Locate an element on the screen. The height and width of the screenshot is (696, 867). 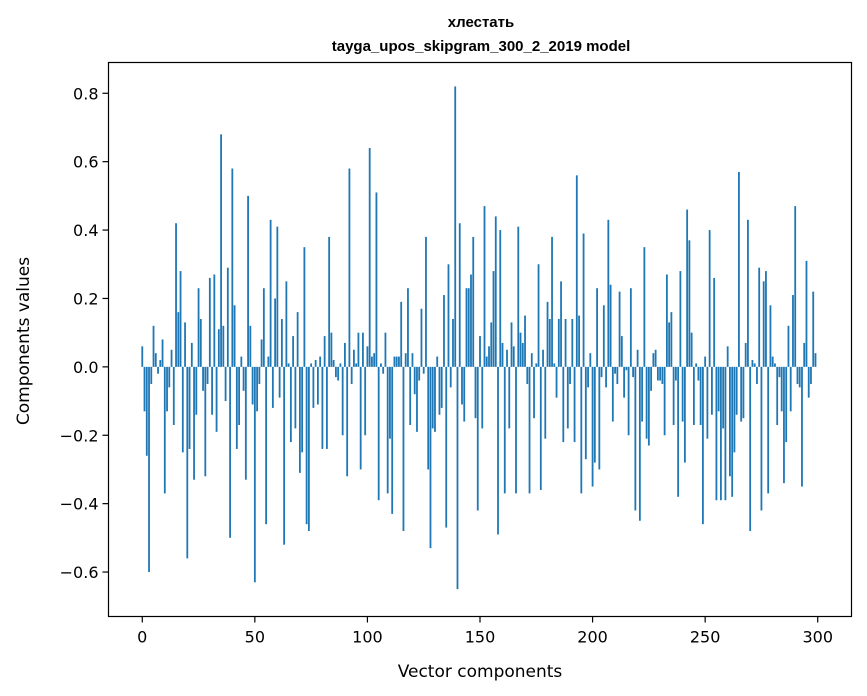
x-tick-label: 300 is located at coordinates (817, 637).